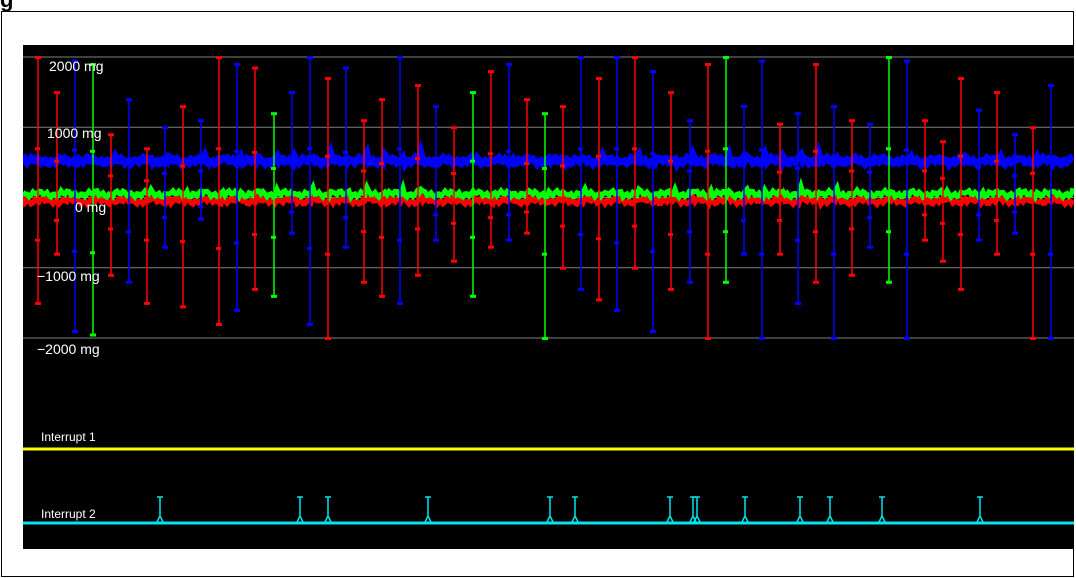 This screenshot has width=1076, height=578. Describe the element at coordinates (548, 174) in the screenshot. I see `channel-traces` at that location.